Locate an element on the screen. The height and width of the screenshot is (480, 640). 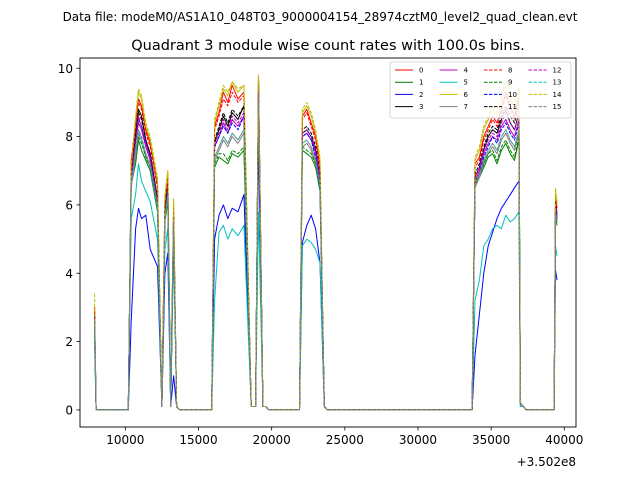
y-tick-label: 4 is located at coordinates (69, 274).